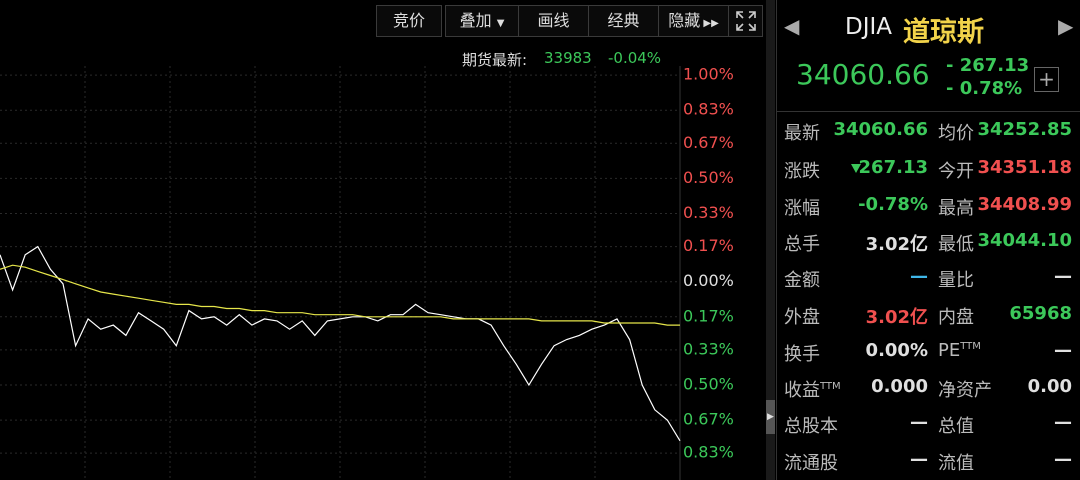 Image resolution: width=1080 pixels, height=480 pixels. Describe the element at coordinates (1066, 26) in the screenshot. I see `next-arrow: ▶` at that location.